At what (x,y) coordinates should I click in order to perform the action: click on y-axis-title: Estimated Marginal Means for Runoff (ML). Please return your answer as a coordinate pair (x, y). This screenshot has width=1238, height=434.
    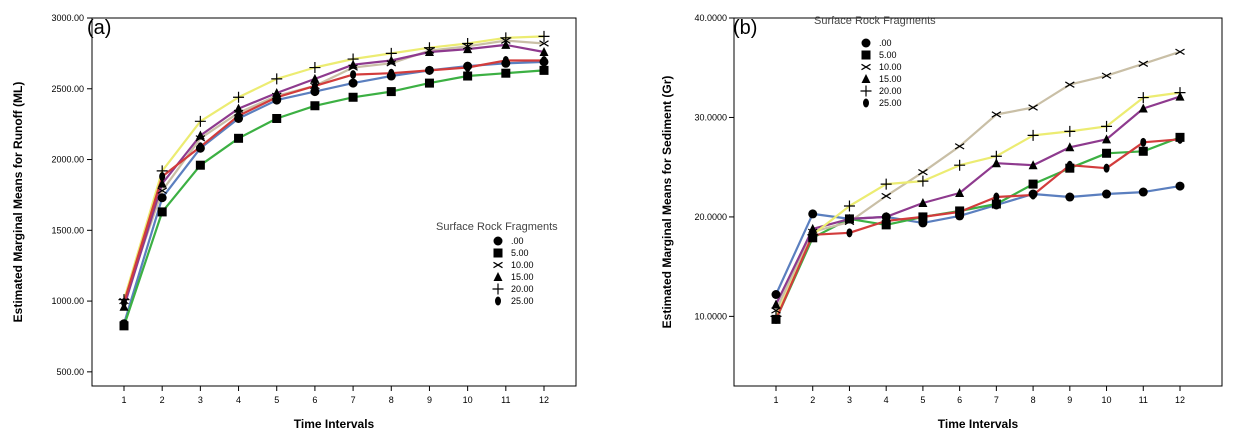
    Looking at the image, I should click on (18, 202).